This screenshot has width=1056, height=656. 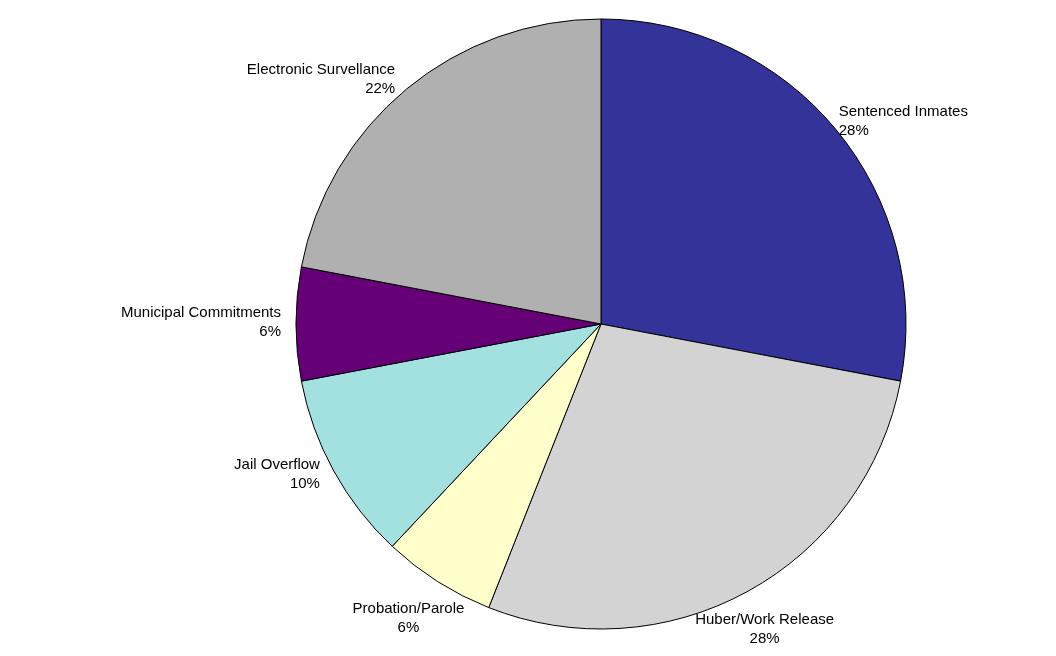 I want to click on data-label: 10%, so click(x=304, y=482).